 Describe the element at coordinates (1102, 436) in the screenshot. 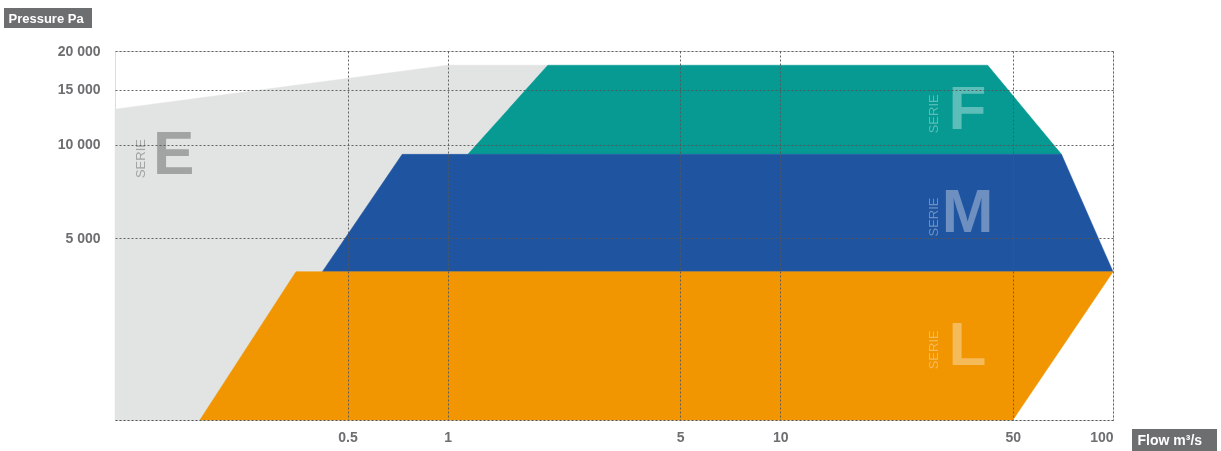

I see `x-tick-label: 100` at that location.